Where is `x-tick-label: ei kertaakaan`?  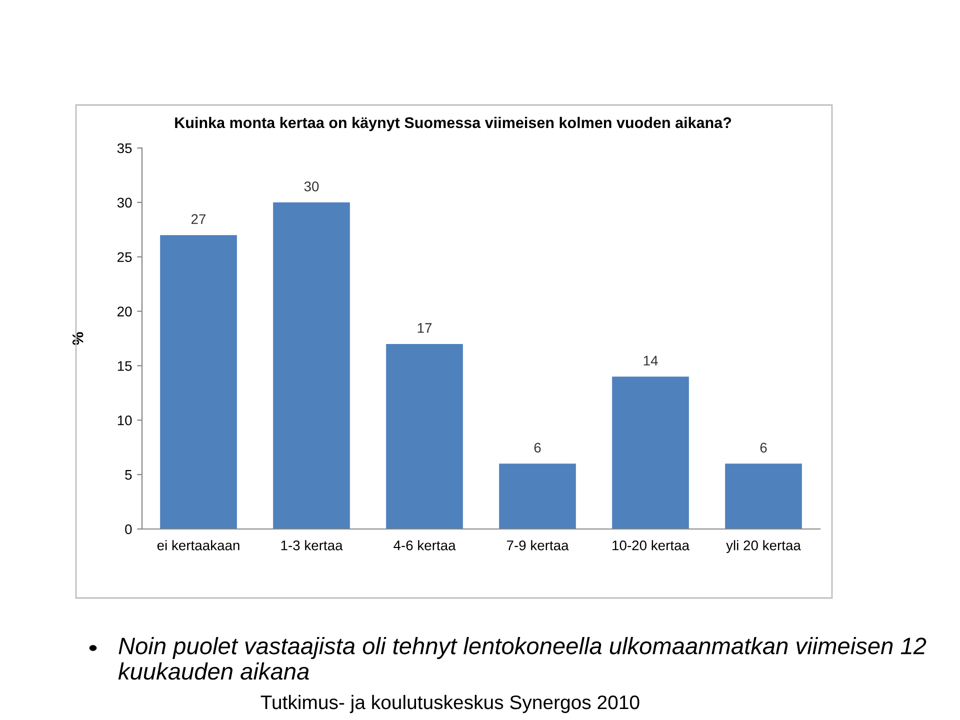
x-tick-label: ei kertaakaan is located at coordinates (198, 545).